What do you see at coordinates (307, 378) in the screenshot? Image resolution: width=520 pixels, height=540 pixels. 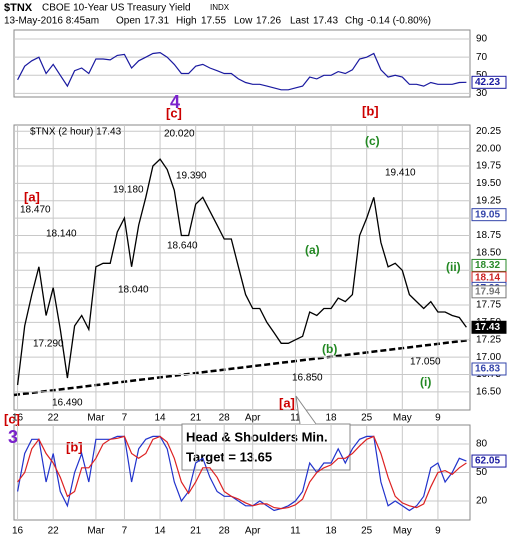 I see `annotation: 16.850` at bounding box center [307, 378].